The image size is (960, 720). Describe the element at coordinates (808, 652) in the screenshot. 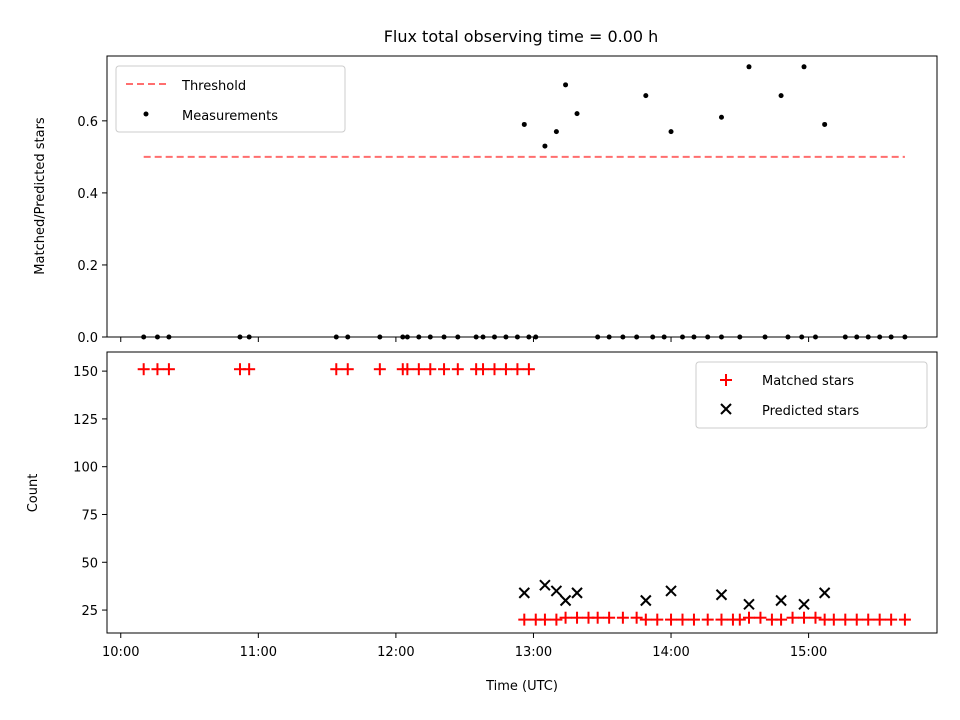

I see `x-tick-label: 15:00` at that location.